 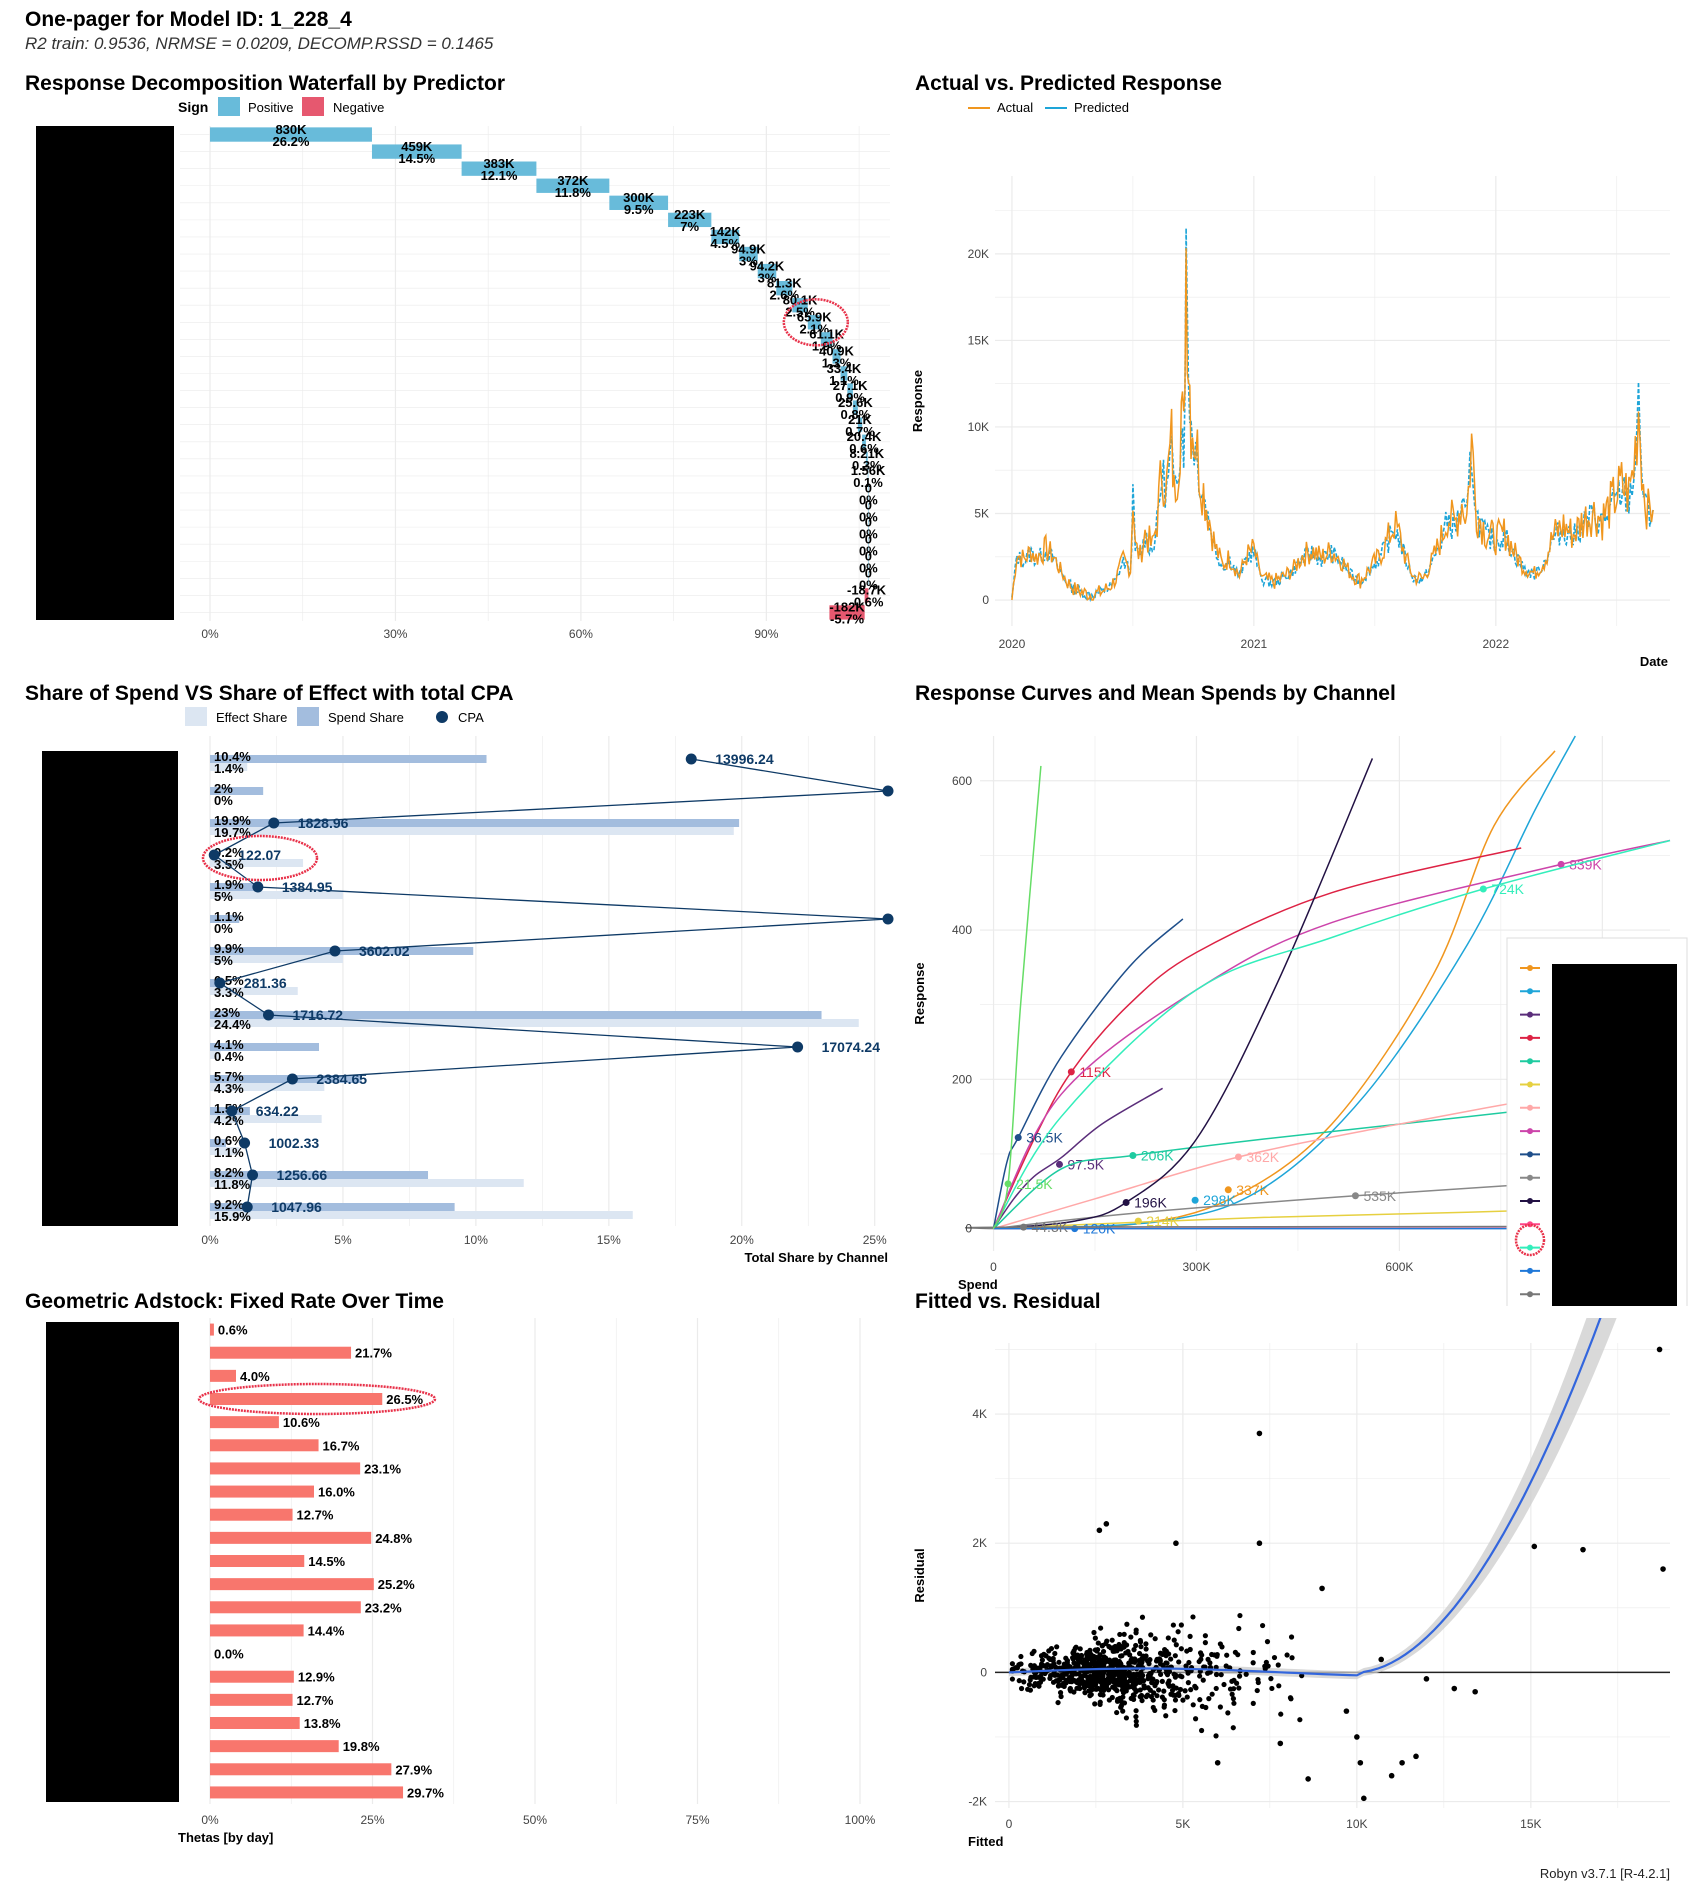 What do you see at coordinates (1068, 83) in the screenshot?
I see `actual-vs-predicted-title: Actual vs. Predicted Response` at bounding box center [1068, 83].